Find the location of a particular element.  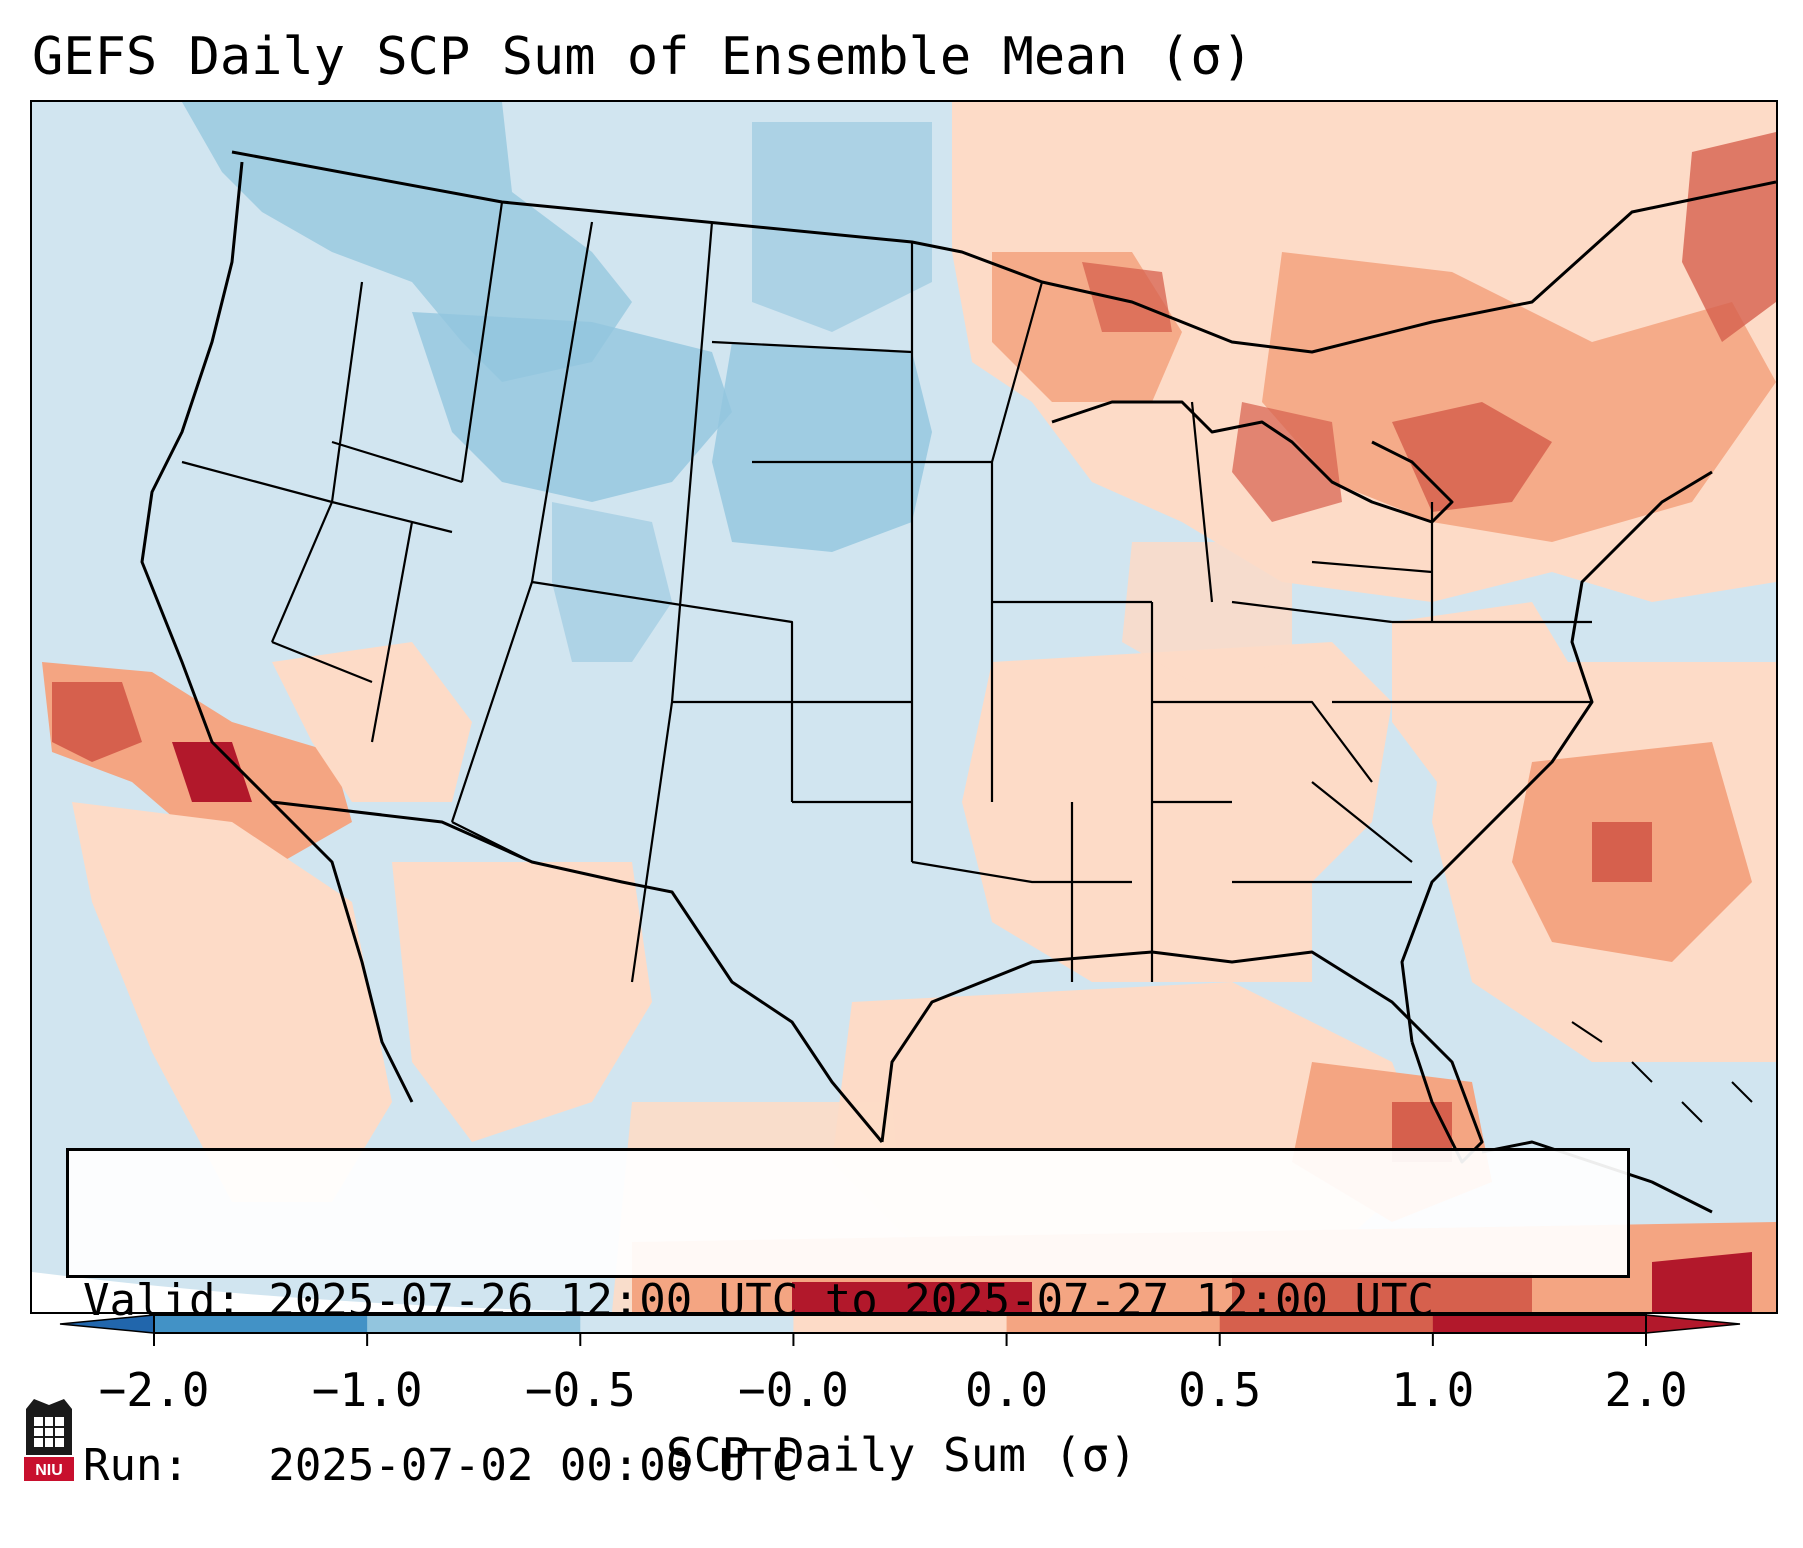

colorbar-tick-label: 1.0 is located at coordinates (1433, 1390).